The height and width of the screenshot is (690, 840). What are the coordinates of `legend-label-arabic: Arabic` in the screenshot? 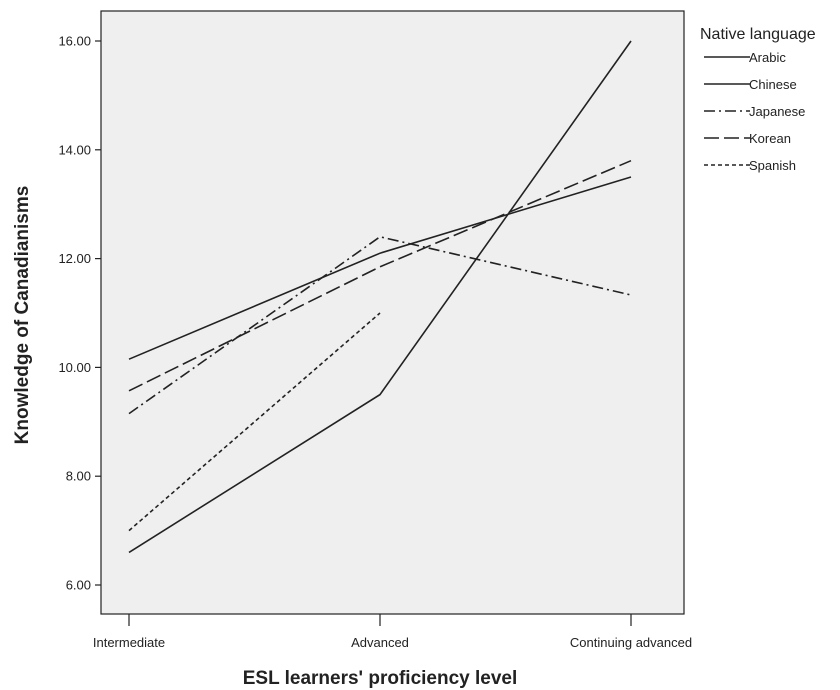 It's located at (767, 57).